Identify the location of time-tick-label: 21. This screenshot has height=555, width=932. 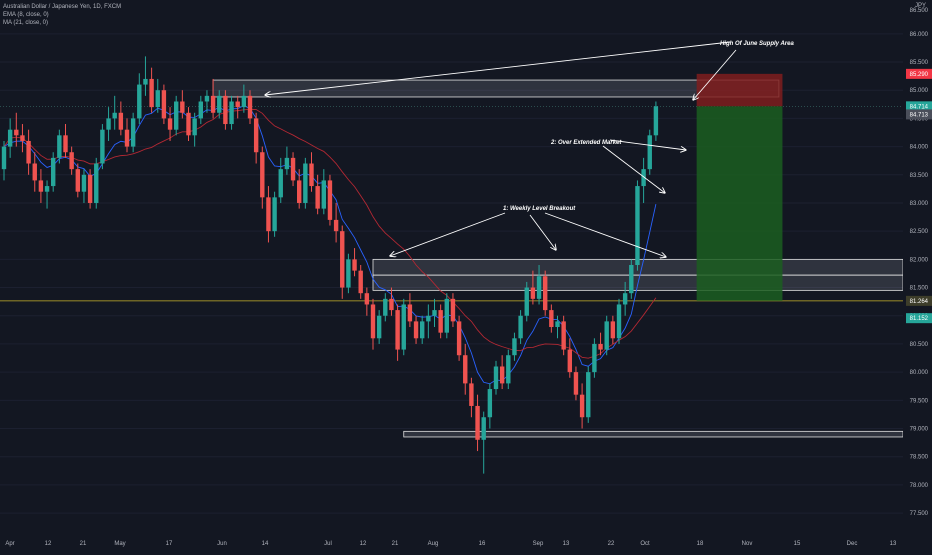
(395, 544).